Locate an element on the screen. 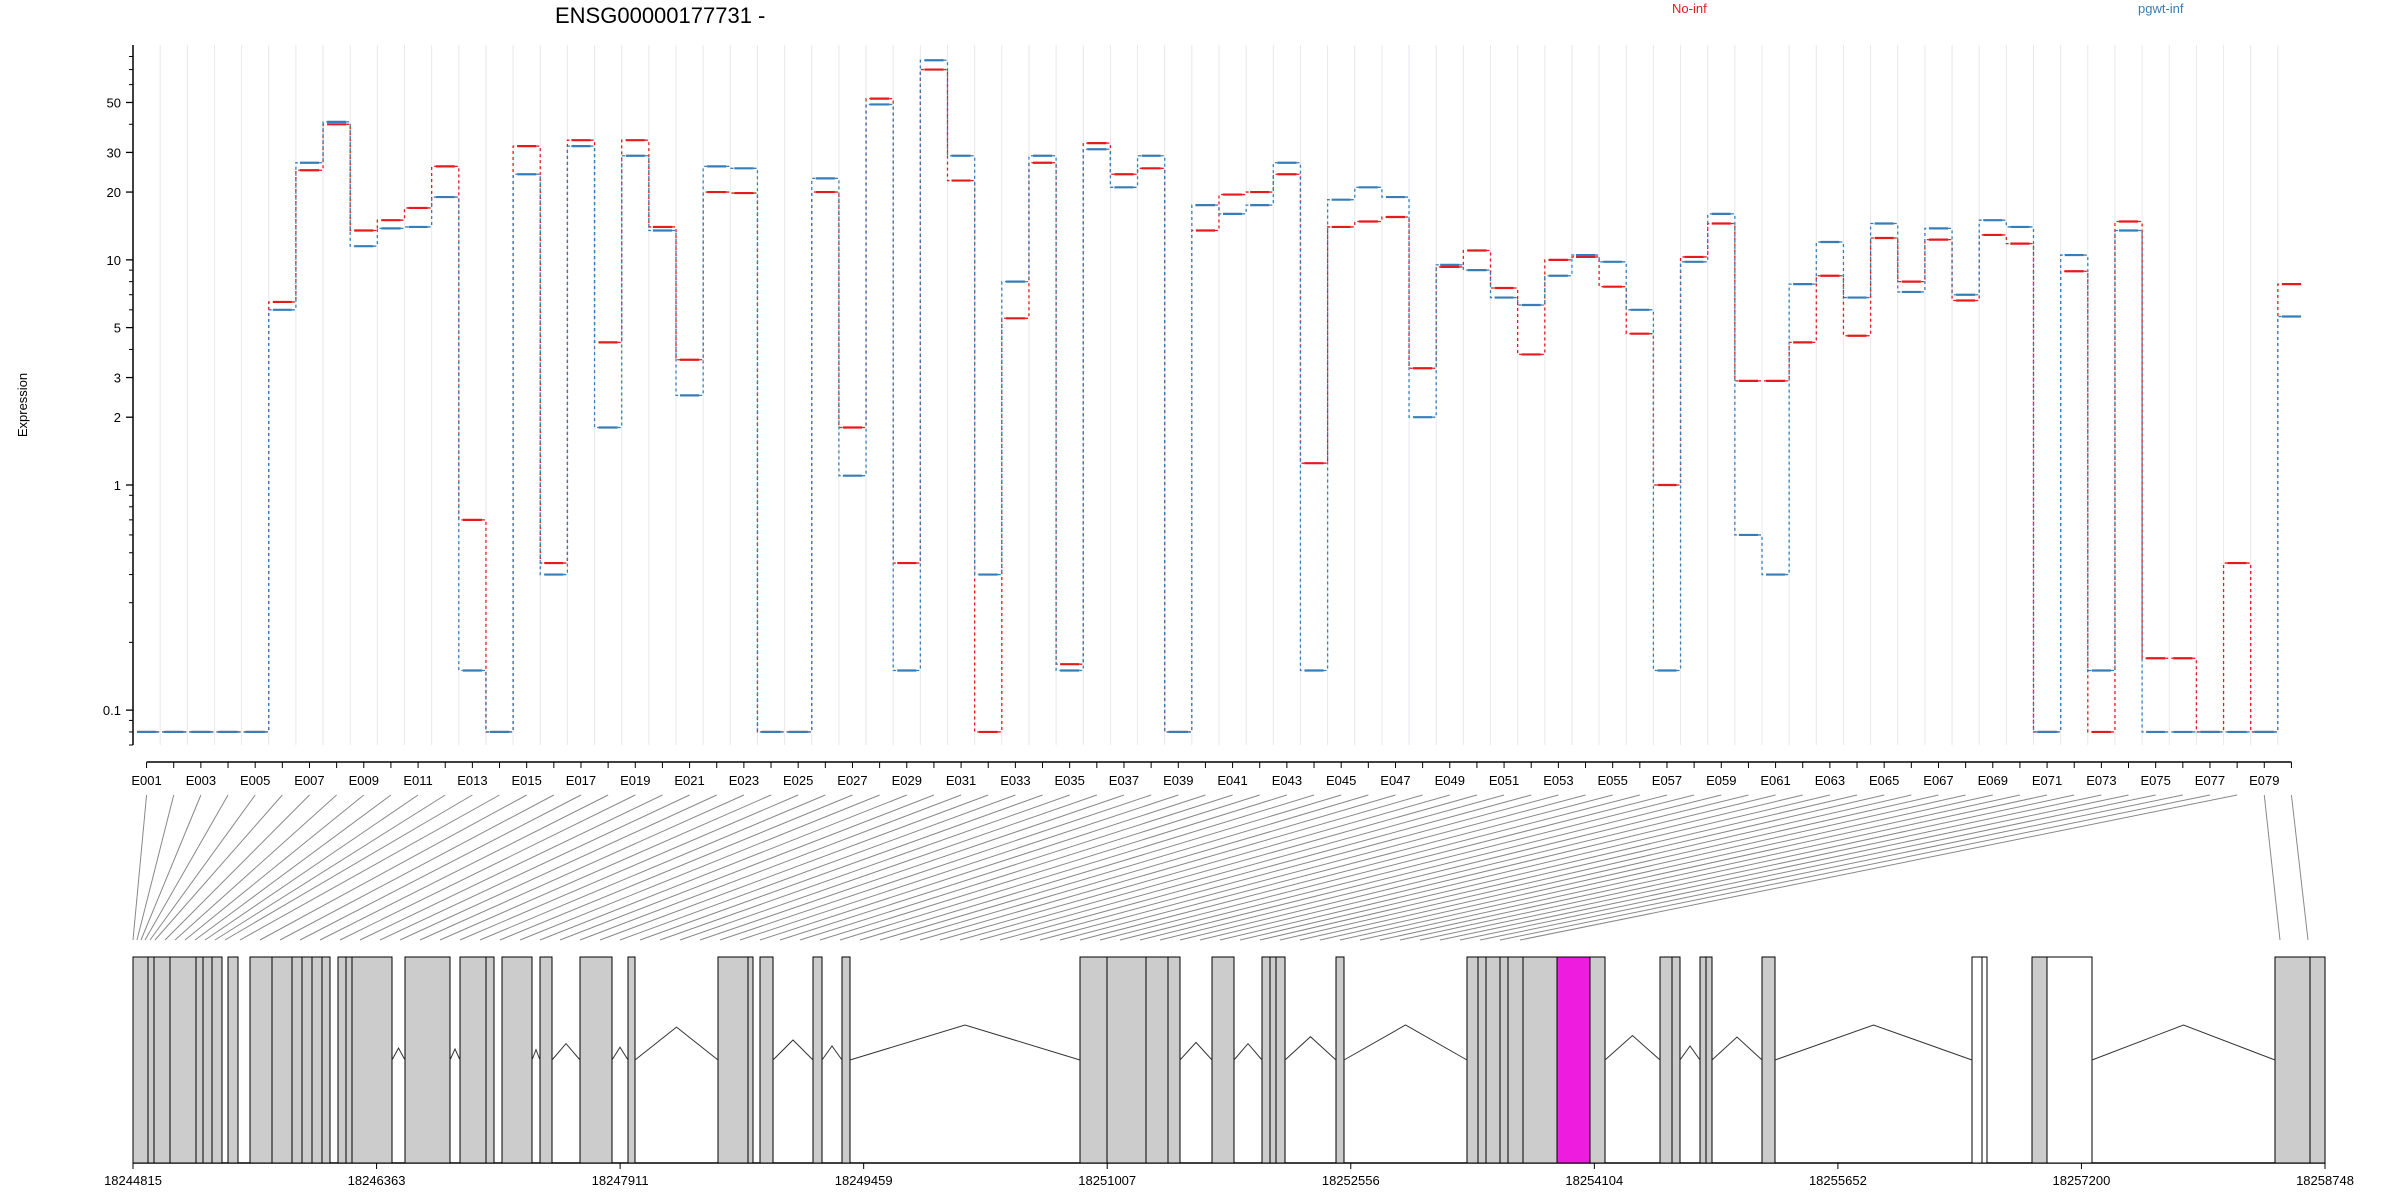  legend-entry-no-inf: No-inf is located at coordinates (1689, 8).